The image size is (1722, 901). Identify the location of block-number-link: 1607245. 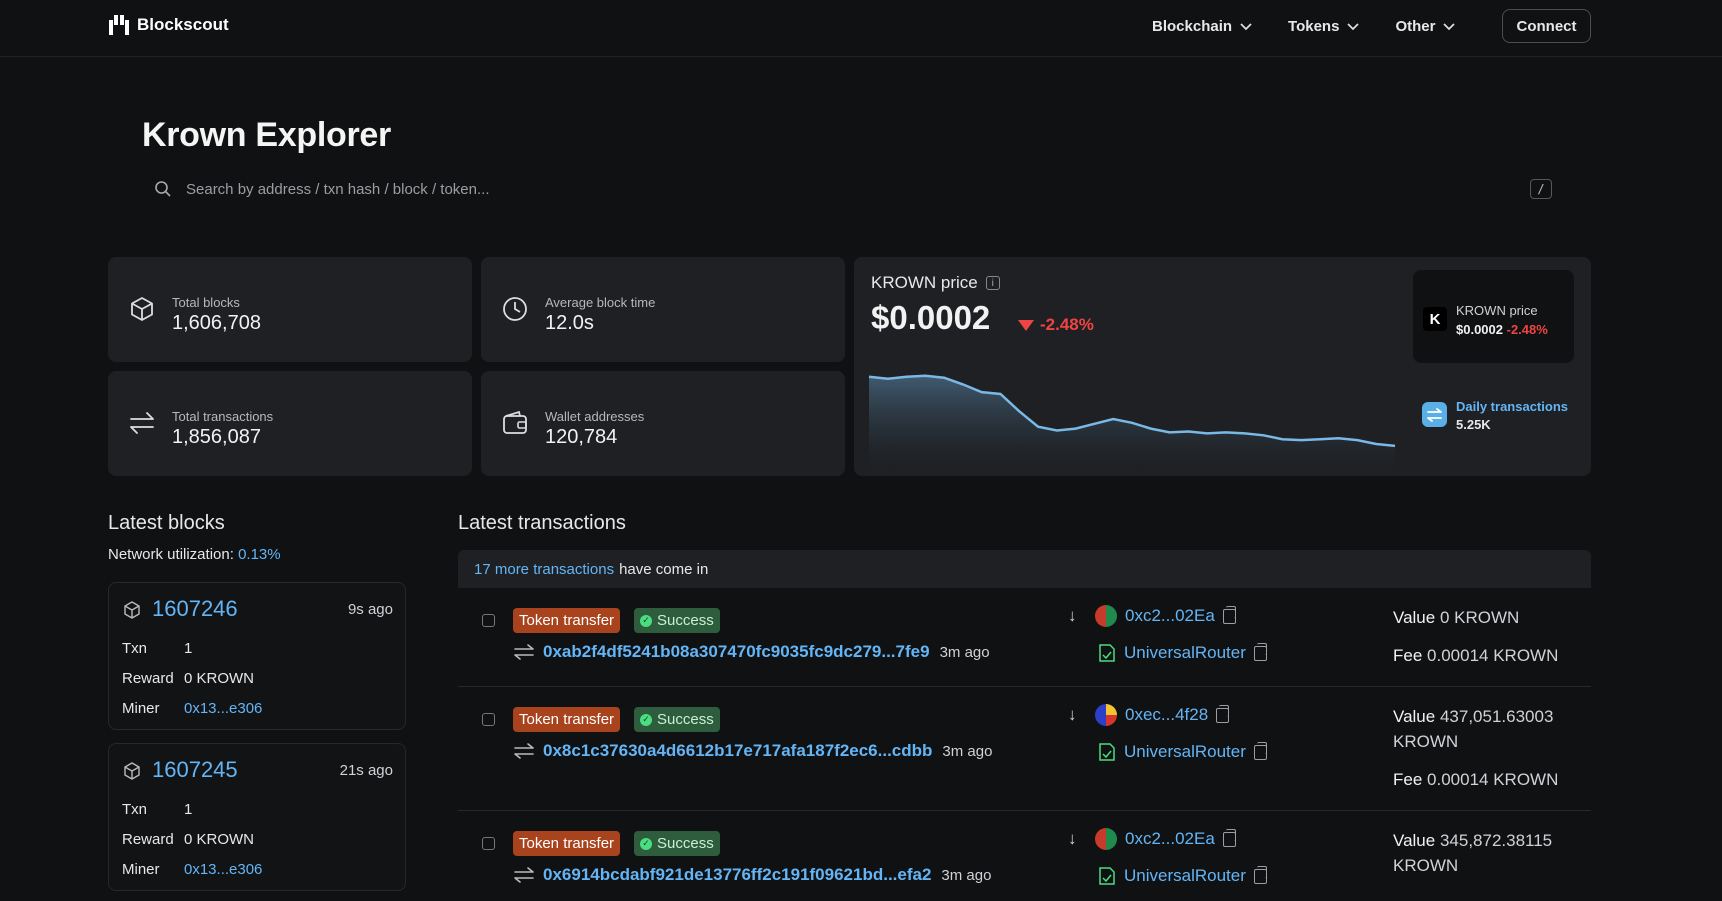
(195, 769).